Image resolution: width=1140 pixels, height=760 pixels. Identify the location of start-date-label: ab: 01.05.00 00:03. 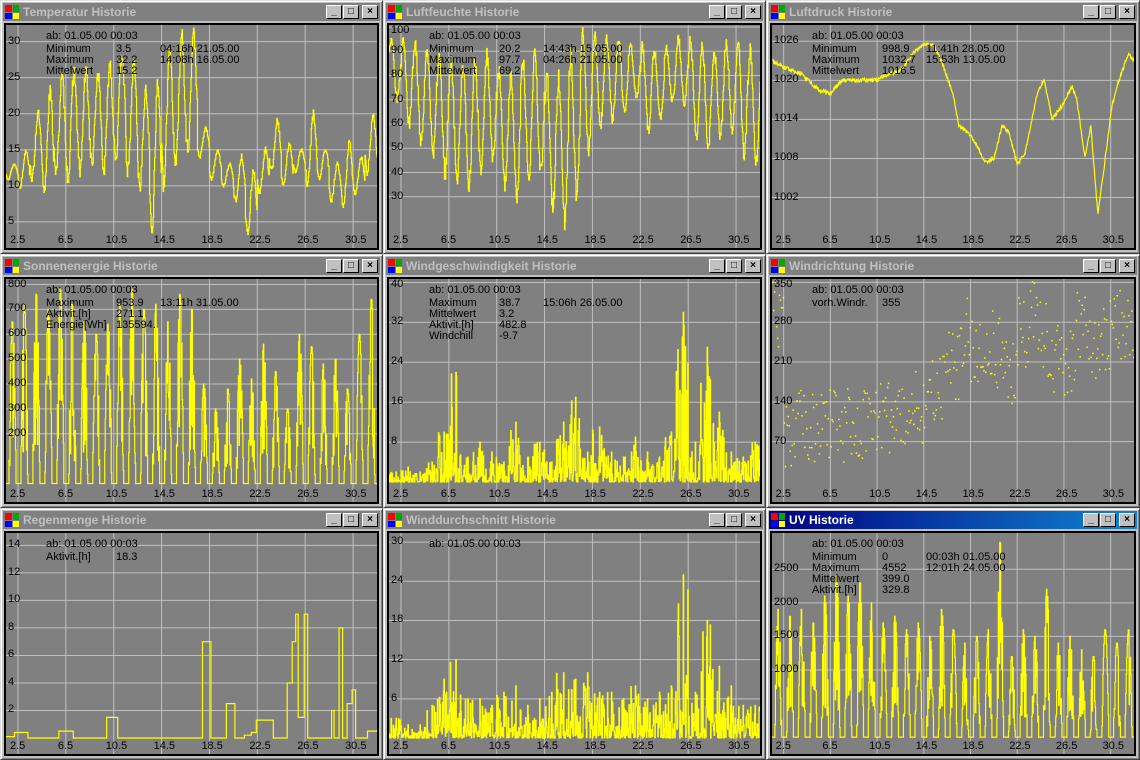
(92, 36).